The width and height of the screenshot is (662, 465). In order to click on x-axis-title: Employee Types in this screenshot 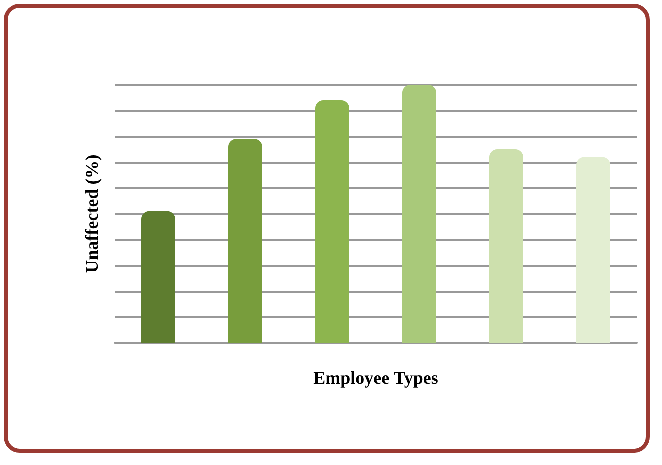, I will do `click(376, 378)`.